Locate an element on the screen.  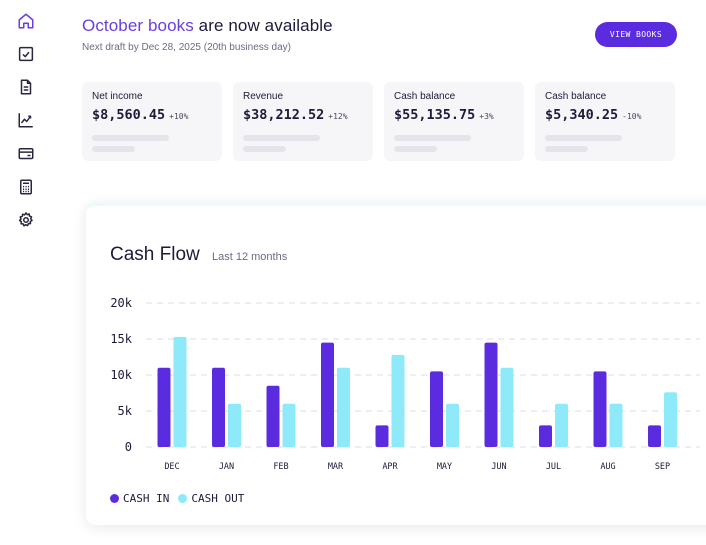
x-tick-label: APR is located at coordinates (390, 467).